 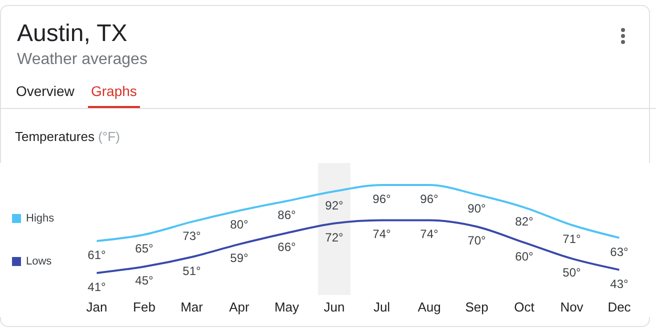 What do you see at coordinates (334, 237) in the screenshot?
I see `data-label: 72°` at bounding box center [334, 237].